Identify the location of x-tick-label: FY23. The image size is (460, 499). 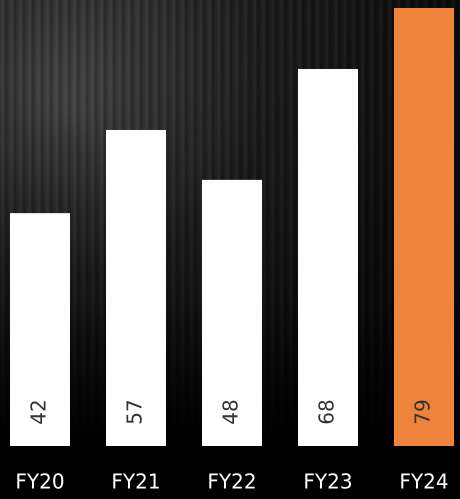
(327, 482).